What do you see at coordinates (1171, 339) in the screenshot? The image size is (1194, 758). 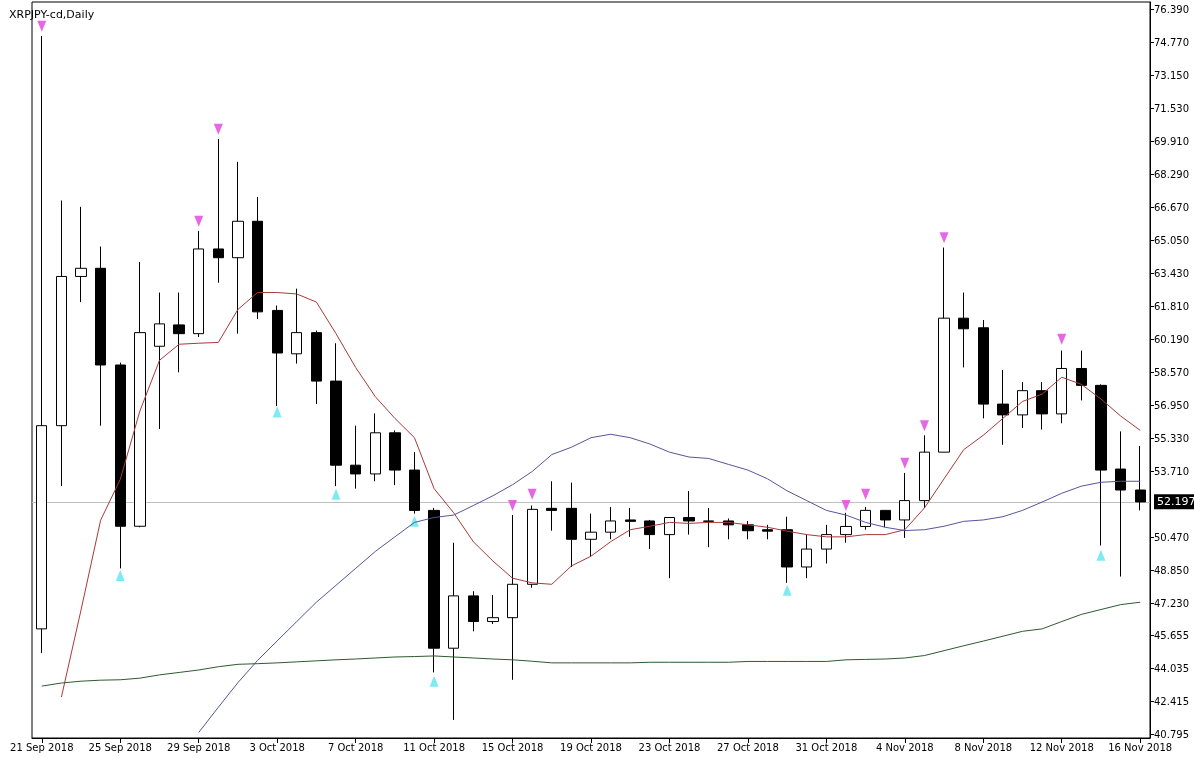 I see `y-tick-label: 60.190` at bounding box center [1171, 339].